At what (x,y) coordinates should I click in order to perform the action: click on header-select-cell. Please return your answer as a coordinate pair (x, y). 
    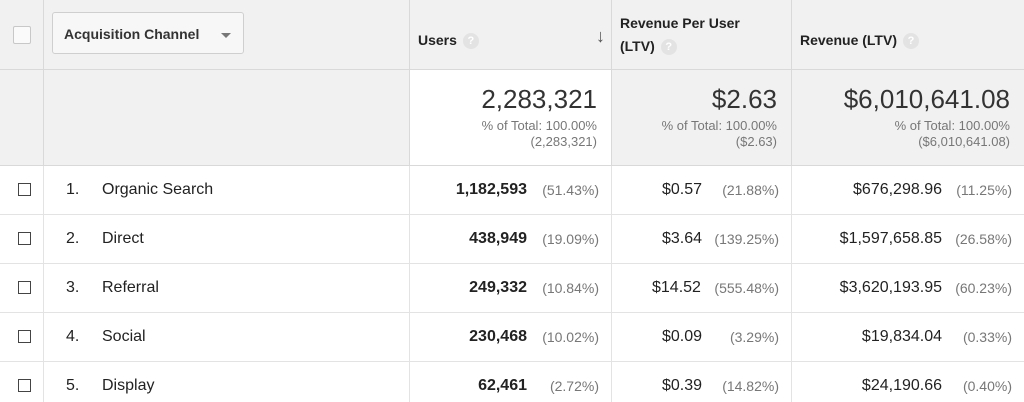
    Looking at the image, I should click on (22, 35).